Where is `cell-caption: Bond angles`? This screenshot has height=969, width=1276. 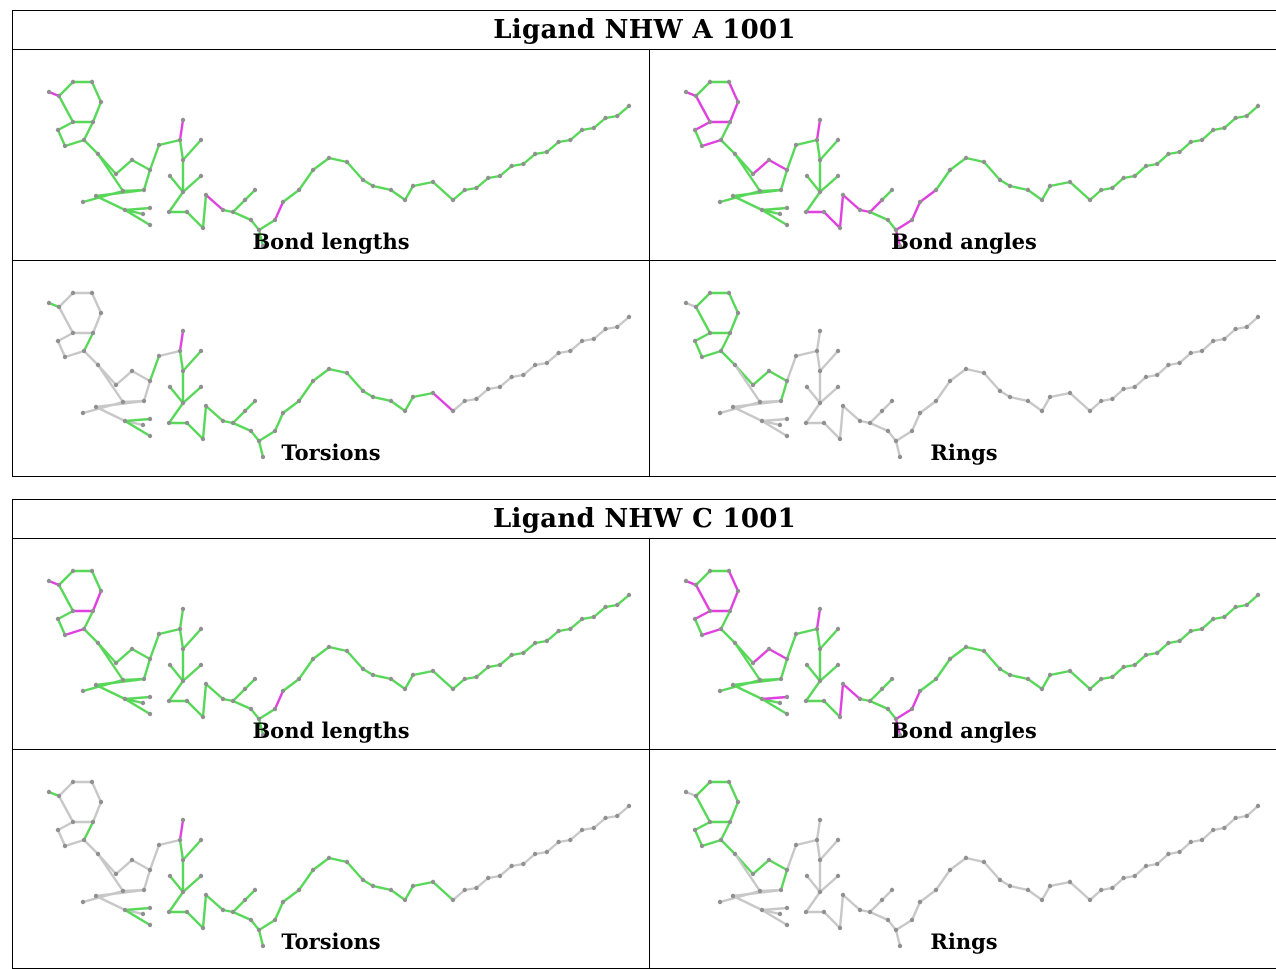 cell-caption: Bond angles is located at coordinates (964, 241).